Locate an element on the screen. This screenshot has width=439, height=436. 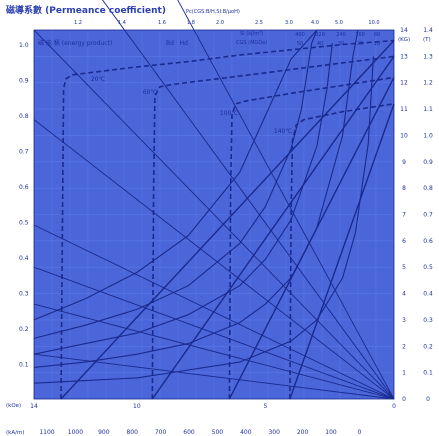
left-axis-ticks: 1.0 0.9 0.8 0.7 0.6 0.5 0.4 0.3 0.2 0.1 is located at coordinates (24, 205).